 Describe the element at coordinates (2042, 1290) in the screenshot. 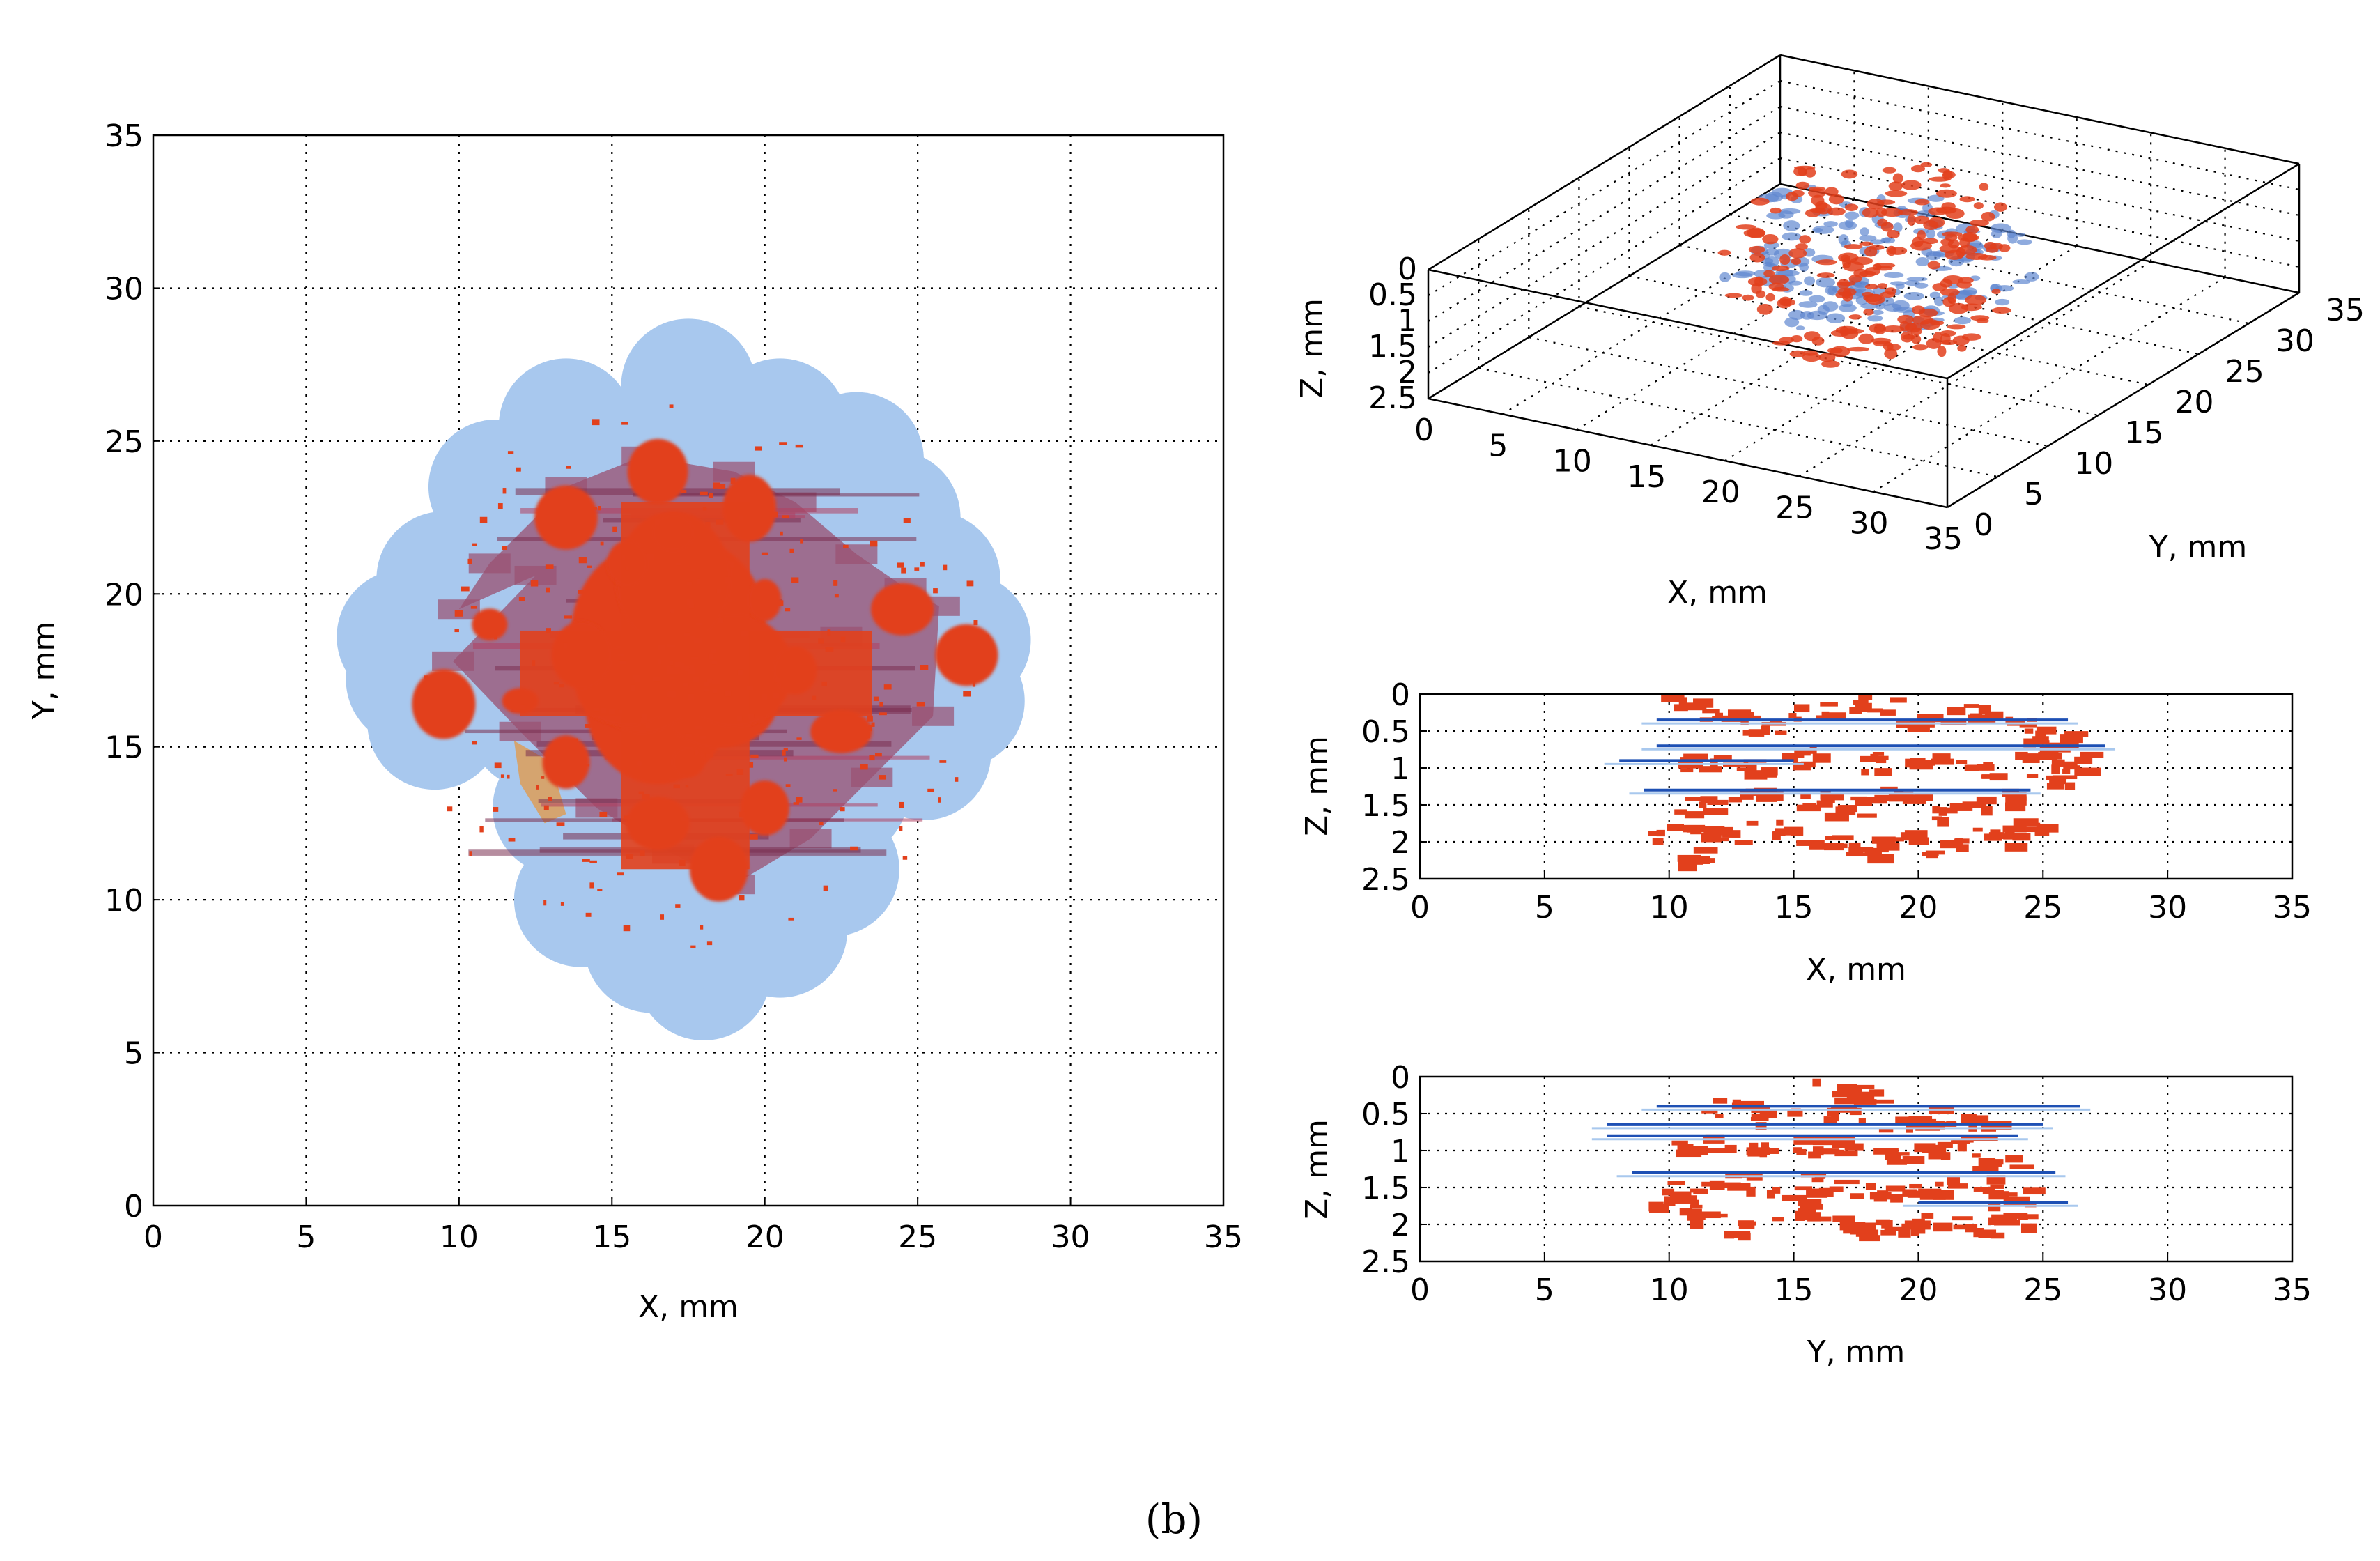

I see `yz-tick-label-x: 25` at that location.